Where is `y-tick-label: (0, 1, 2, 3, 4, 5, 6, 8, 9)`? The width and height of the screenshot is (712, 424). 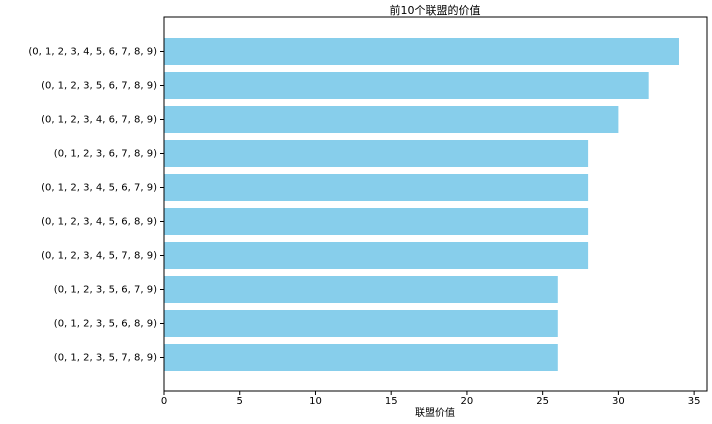
y-tick-label: (0, 1, 2, 3, 4, 5, 6, 8, 9) is located at coordinates (99, 222).